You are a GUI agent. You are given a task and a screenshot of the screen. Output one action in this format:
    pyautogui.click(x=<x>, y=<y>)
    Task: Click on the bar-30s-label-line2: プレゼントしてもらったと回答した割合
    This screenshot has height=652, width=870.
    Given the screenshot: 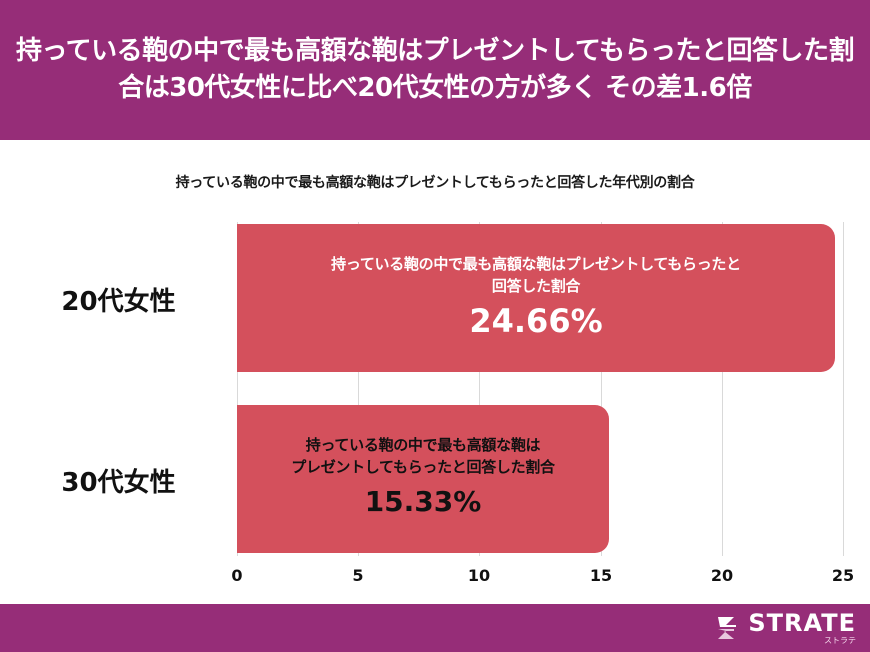 What is the action you would take?
    pyautogui.click(x=423, y=467)
    